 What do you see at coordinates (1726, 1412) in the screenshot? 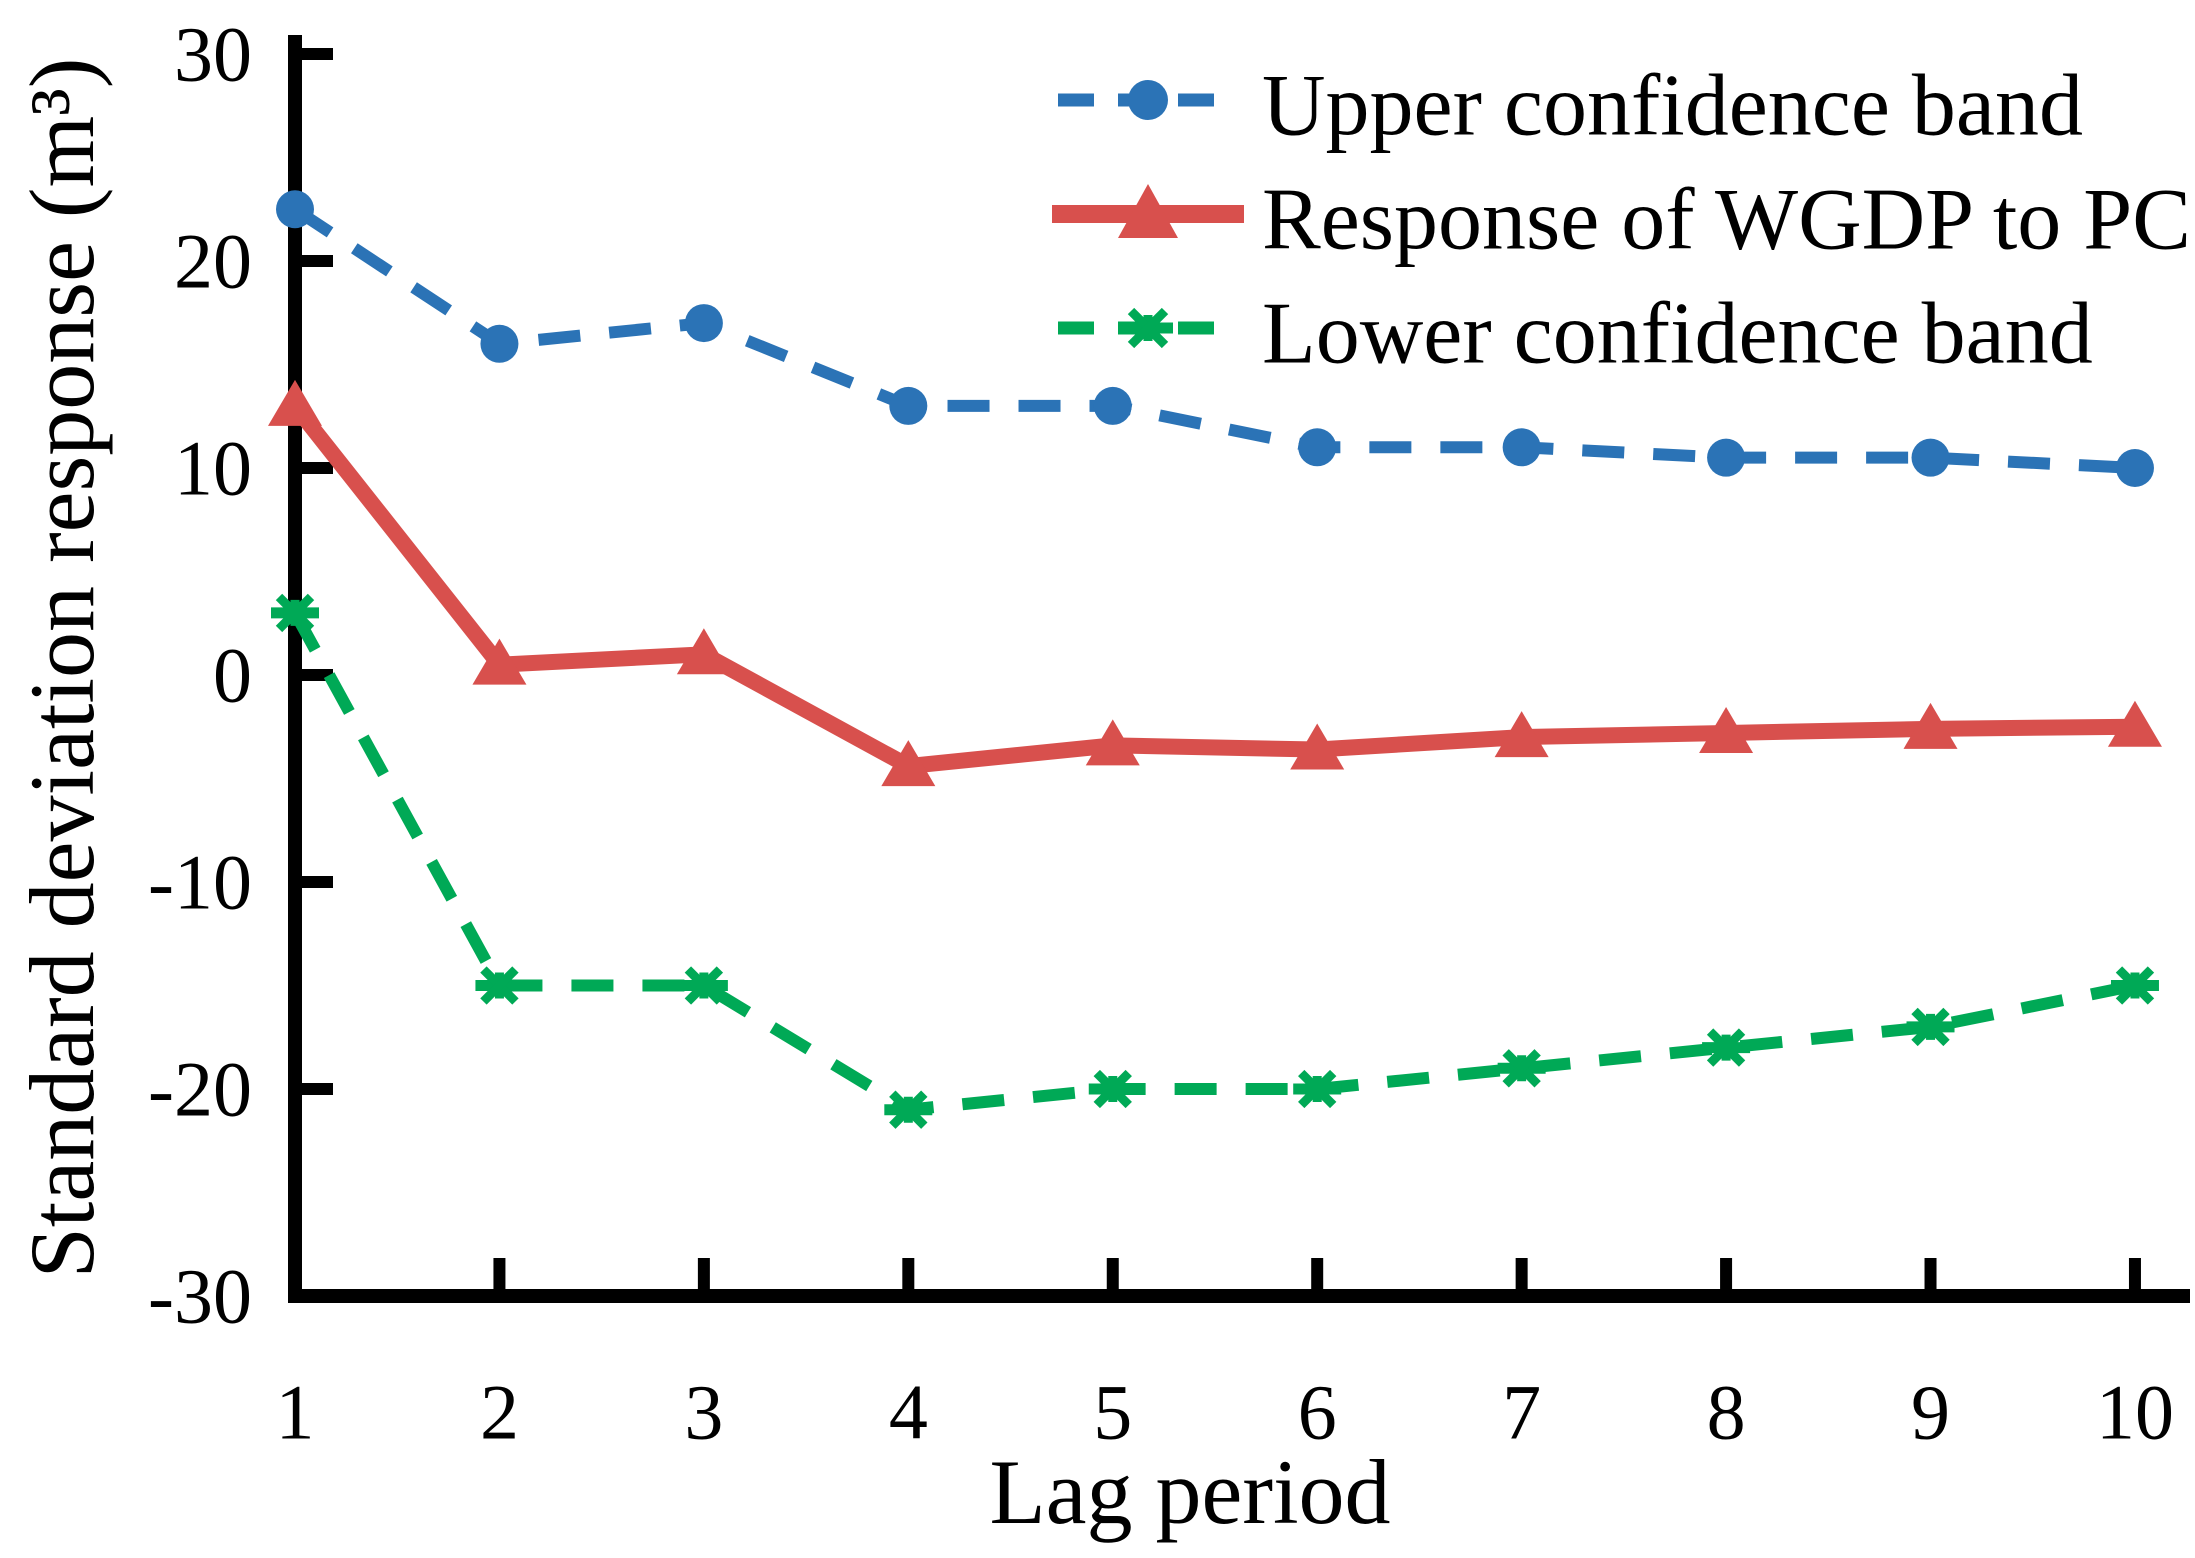
I see `x-tick-label: 8` at bounding box center [1726, 1412].